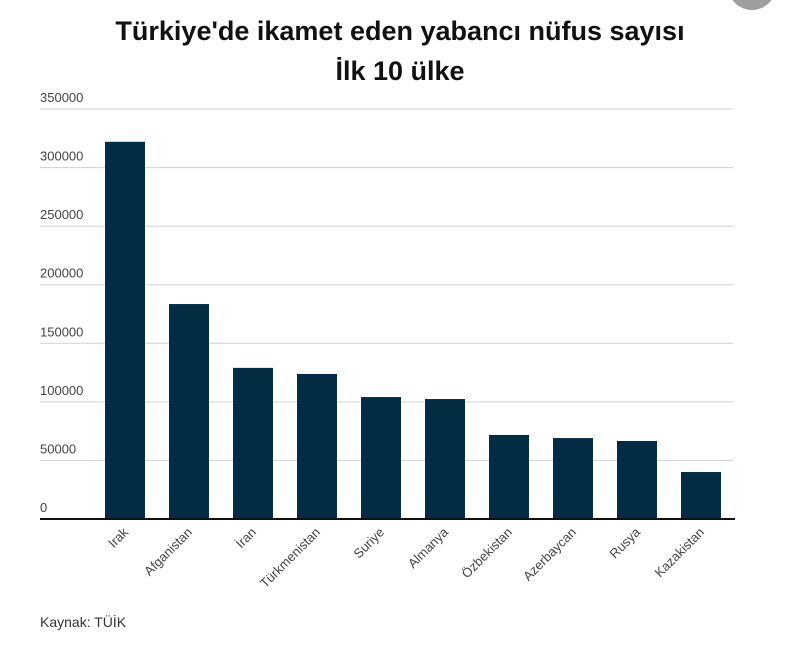 The width and height of the screenshot is (785, 653). I want to click on y-tick-label: 300000, so click(61, 156).